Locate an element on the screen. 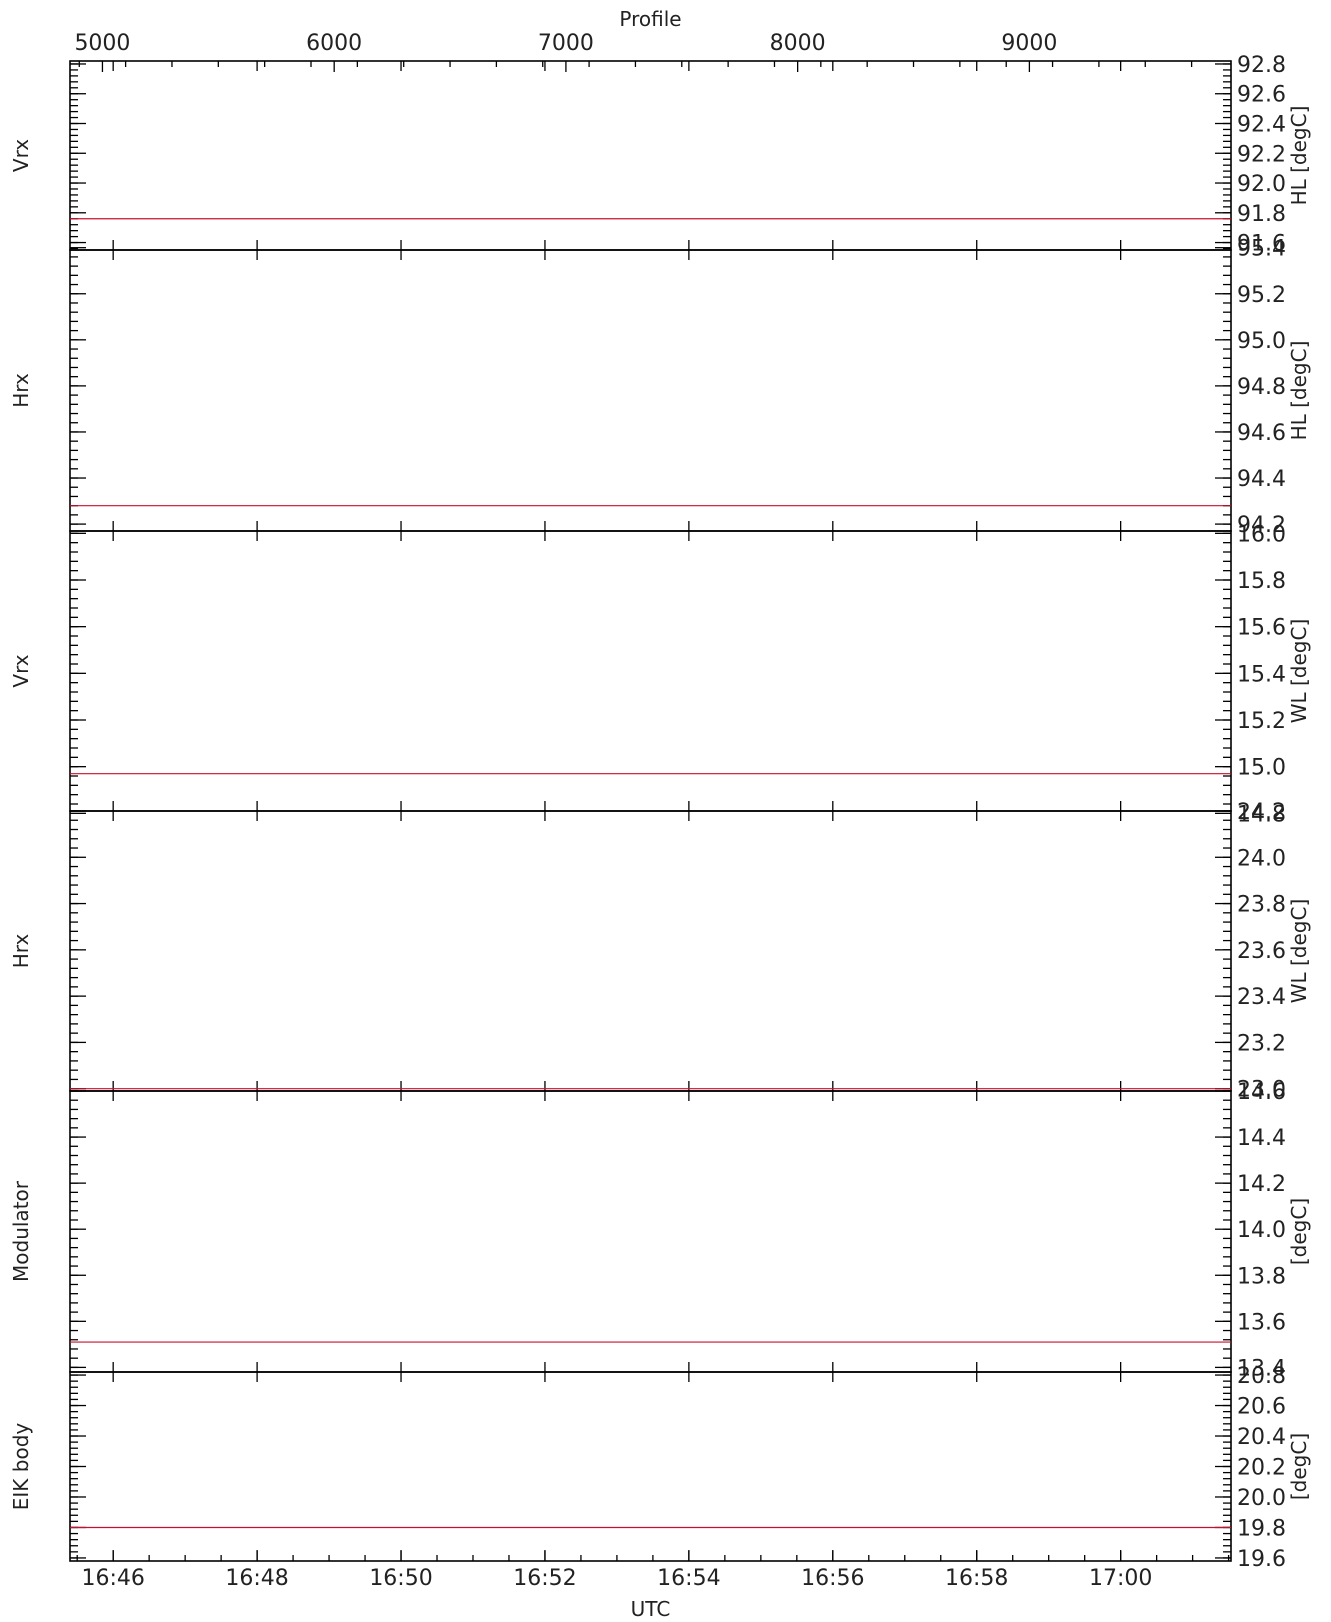  panel-2-ytick-label-3: 15.4 is located at coordinates (1261, 674).